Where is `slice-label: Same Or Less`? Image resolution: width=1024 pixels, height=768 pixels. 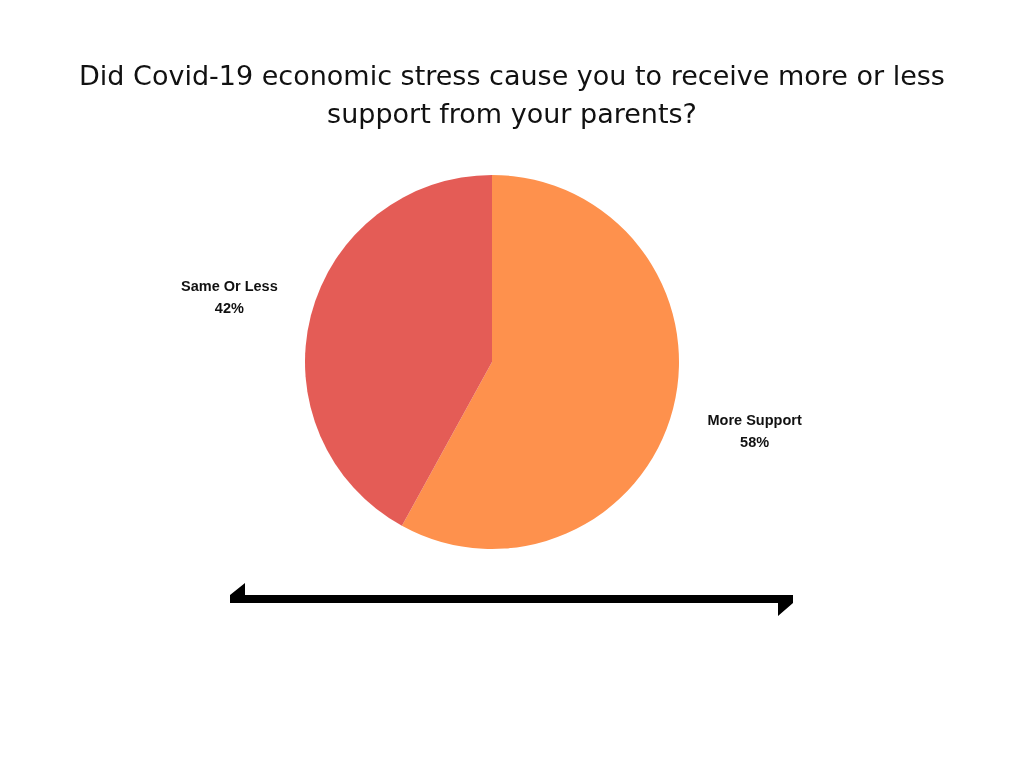 slice-label: Same Or Less is located at coordinates (229, 285).